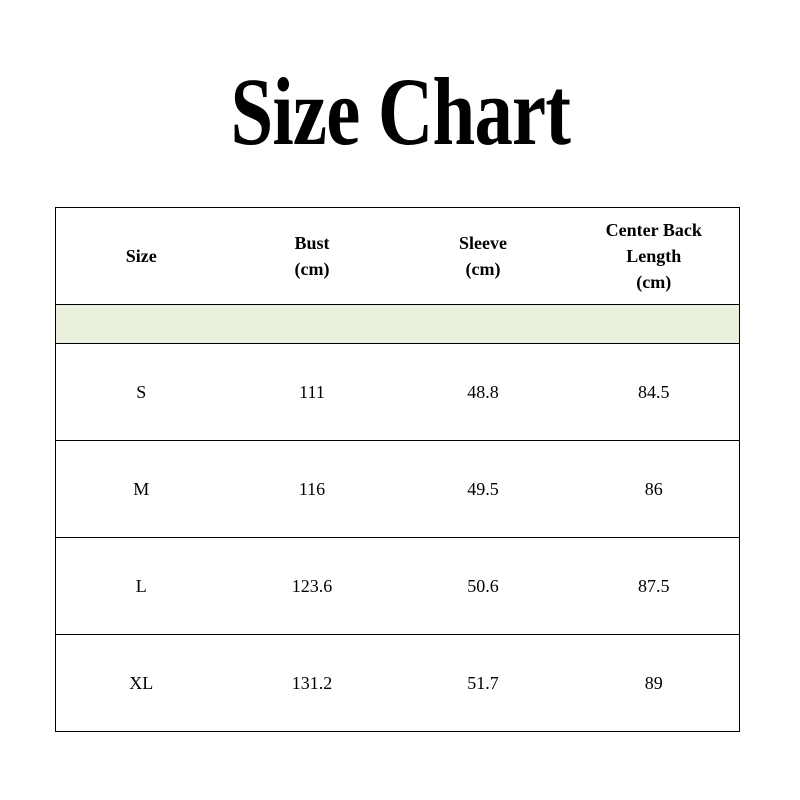  Describe the element at coordinates (312, 256) in the screenshot. I see `header-bust: Bust (cm)` at that location.